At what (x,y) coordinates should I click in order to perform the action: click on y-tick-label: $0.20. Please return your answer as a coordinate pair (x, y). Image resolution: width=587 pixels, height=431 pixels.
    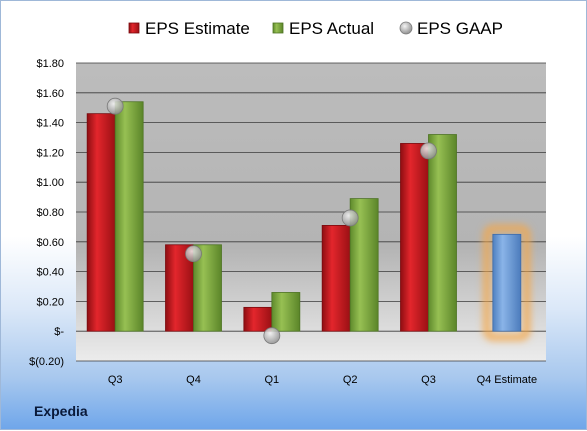
    Looking at the image, I should click on (50, 302).